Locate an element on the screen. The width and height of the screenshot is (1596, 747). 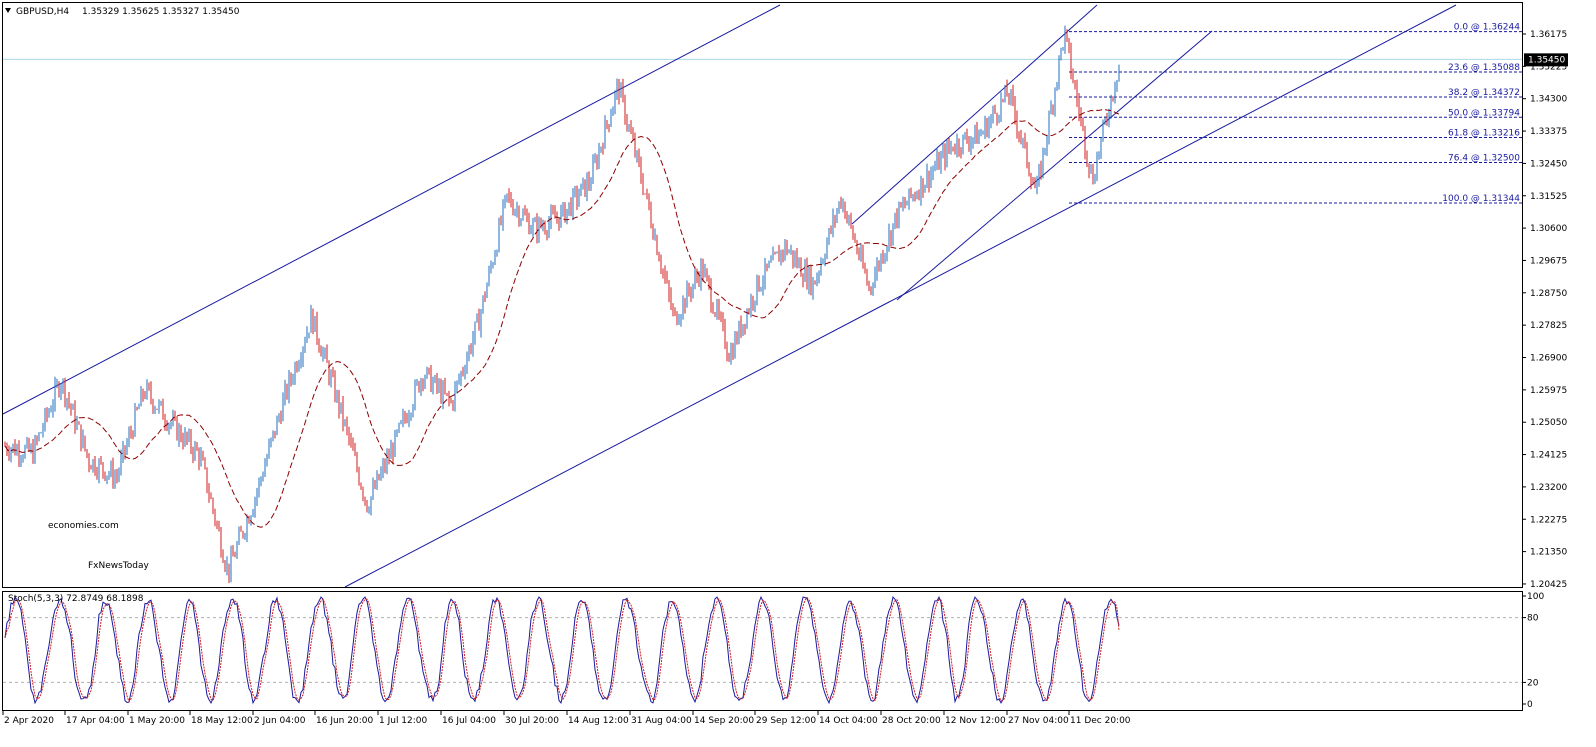
fibonacci-level-label: 23.6 @ 1.35088 is located at coordinates (1484, 68).